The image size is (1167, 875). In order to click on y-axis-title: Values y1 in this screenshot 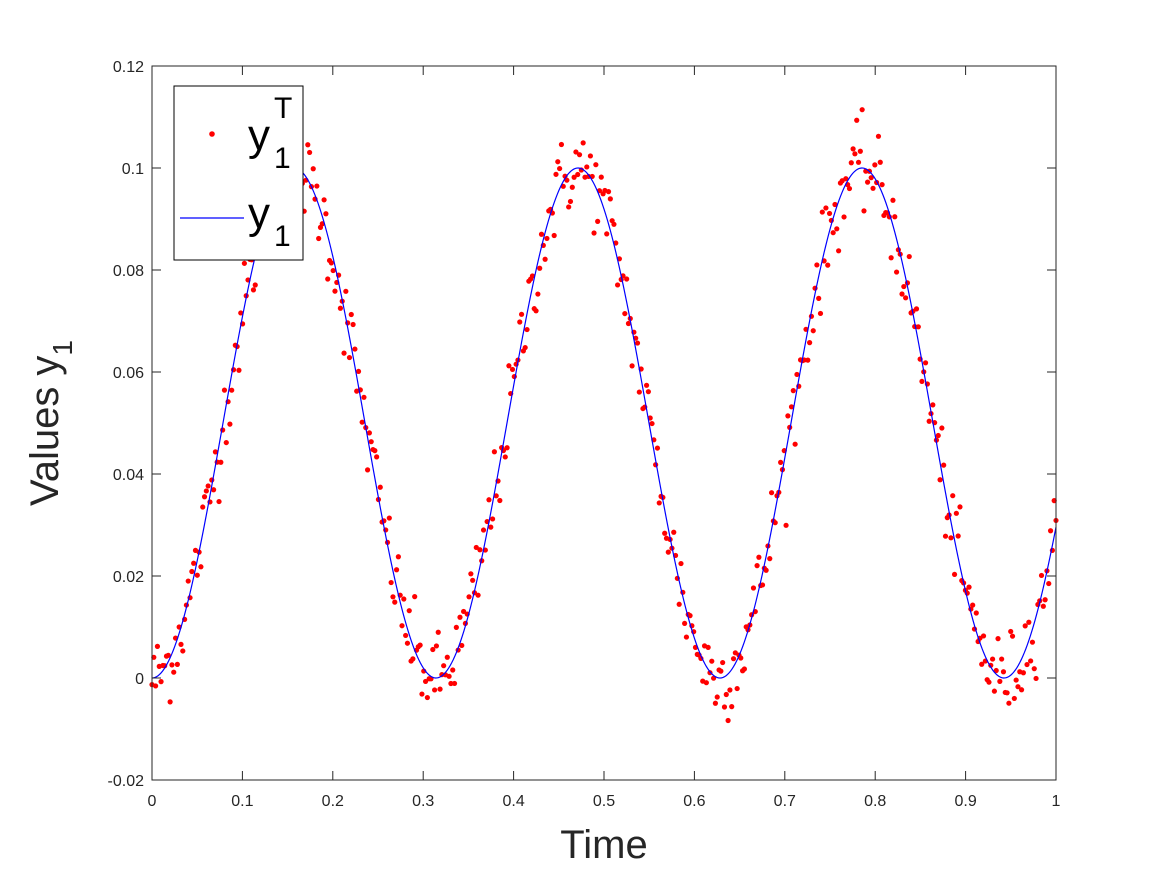, I will do `click(50, 423)`.